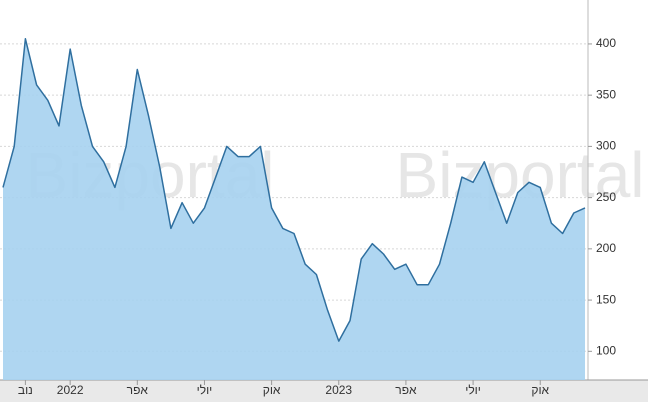 The height and width of the screenshot is (405, 648). Describe the element at coordinates (324, 391) in the screenshot. I see `x-axis-band` at that location.